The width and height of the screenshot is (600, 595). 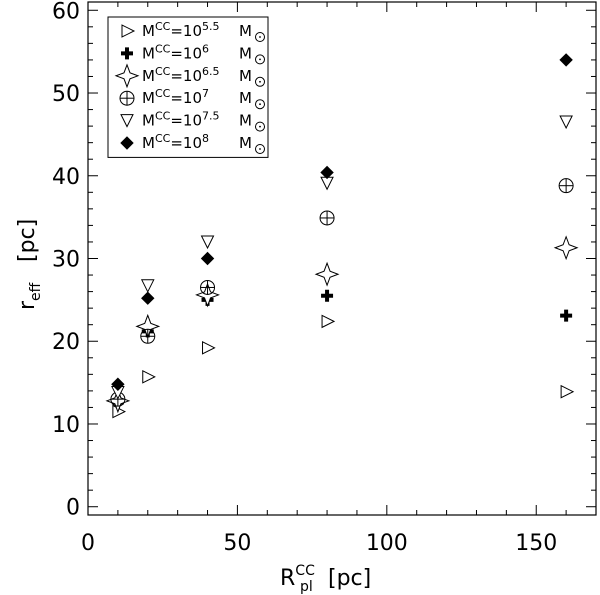 I want to click on y-label-unit: [pc], so click(x=27, y=240).